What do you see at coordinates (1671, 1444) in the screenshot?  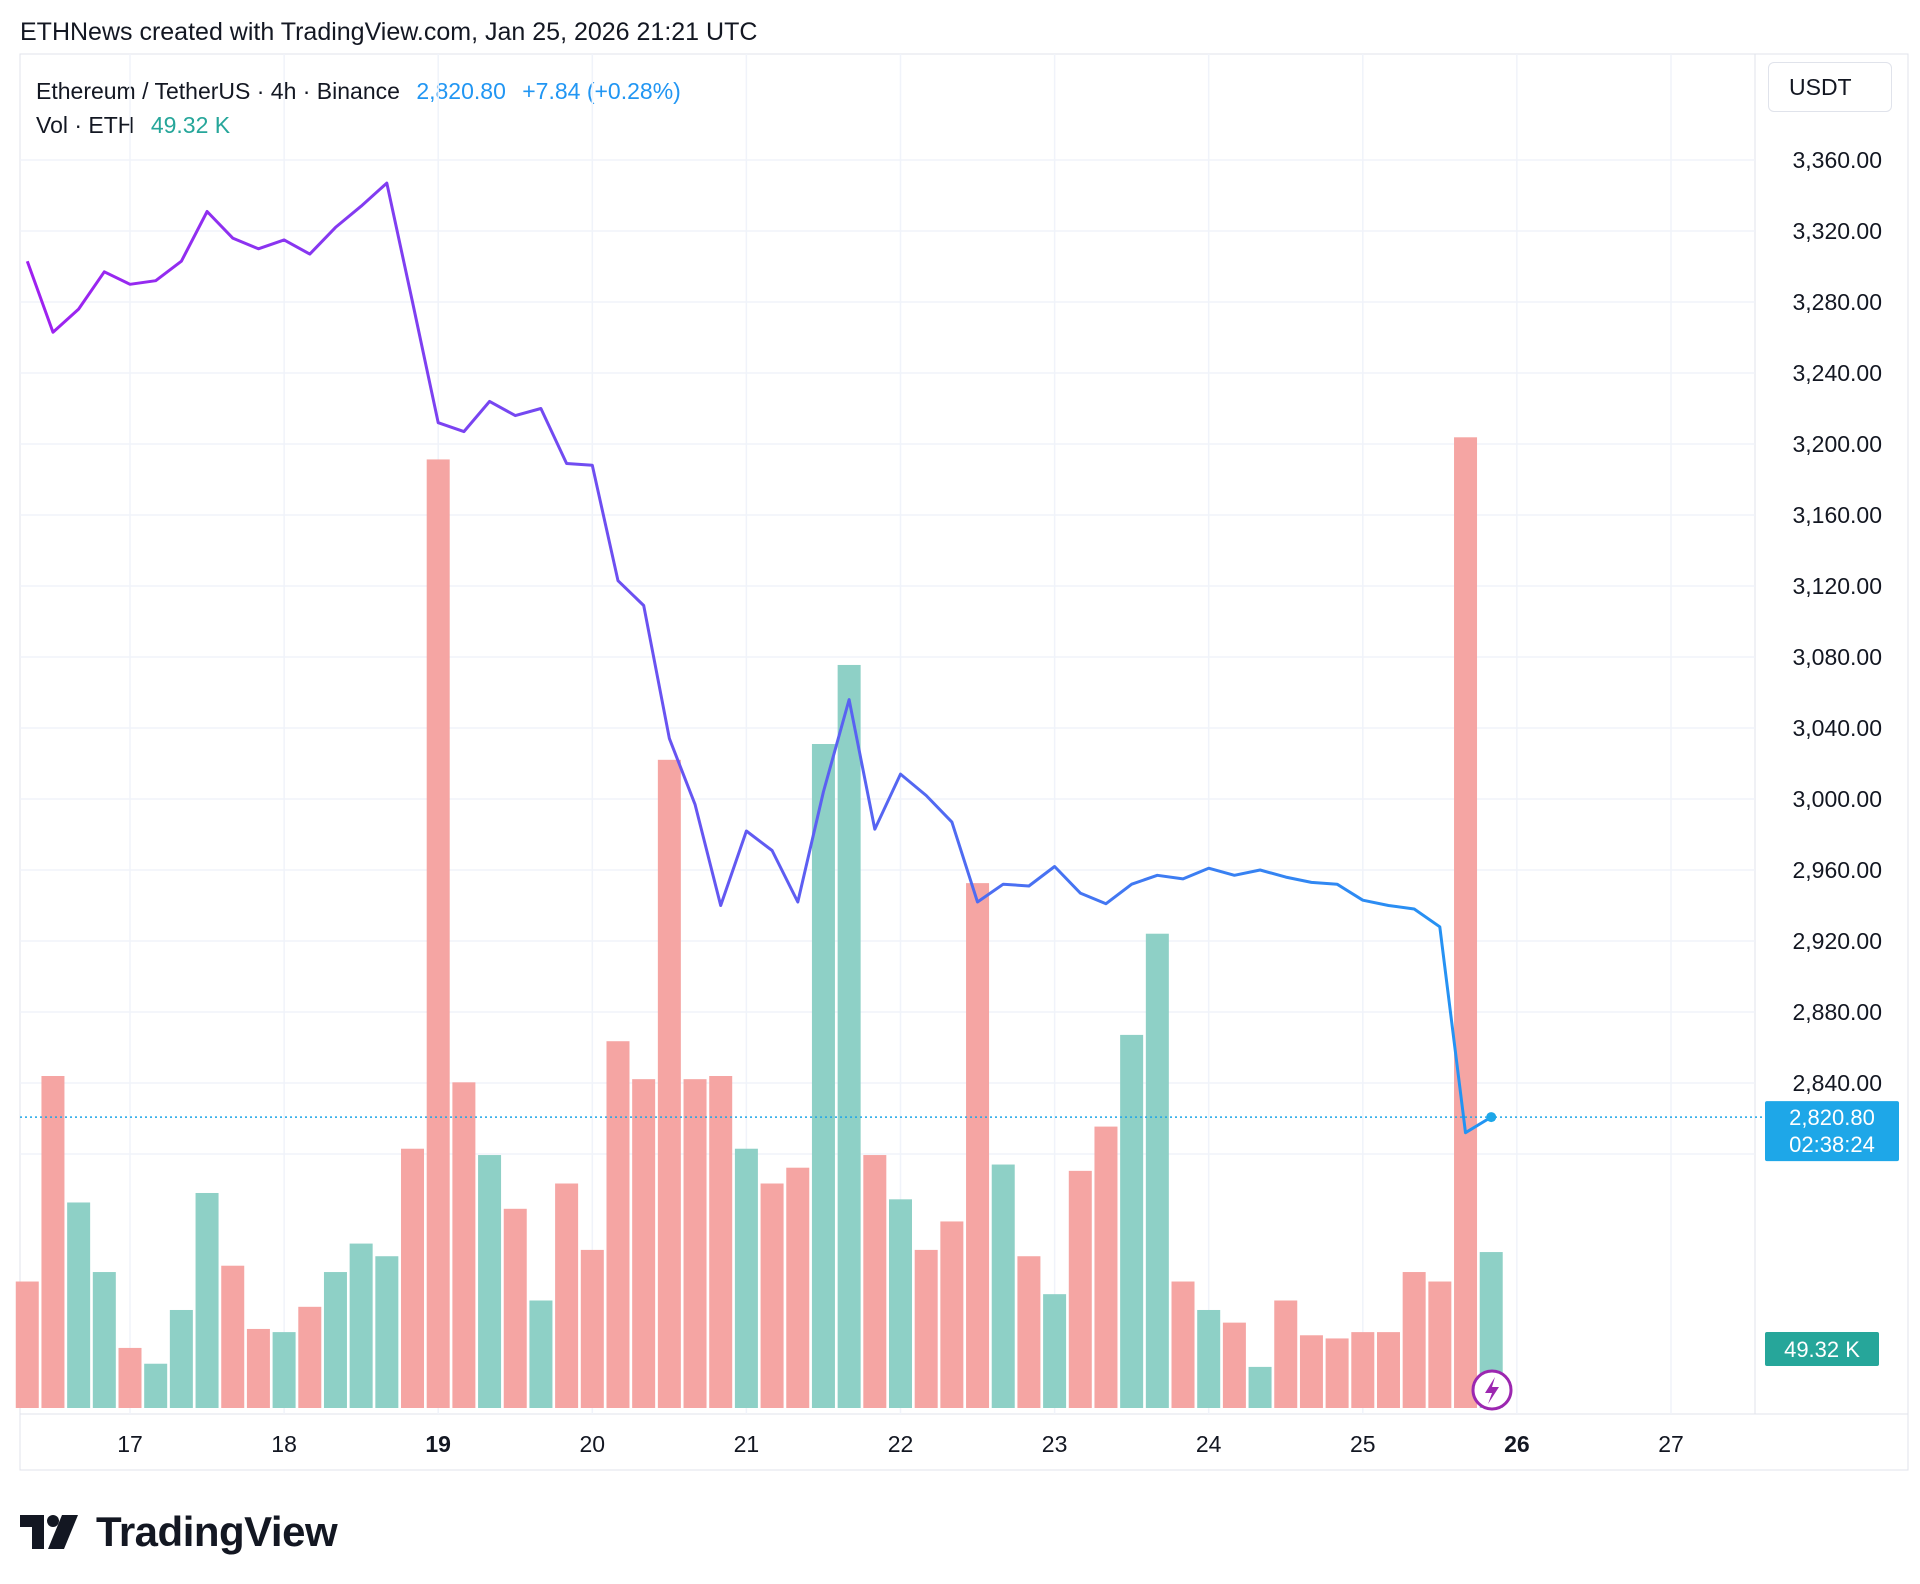 I see `x-tick-label: 27` at bounding box center [1671, 1444].